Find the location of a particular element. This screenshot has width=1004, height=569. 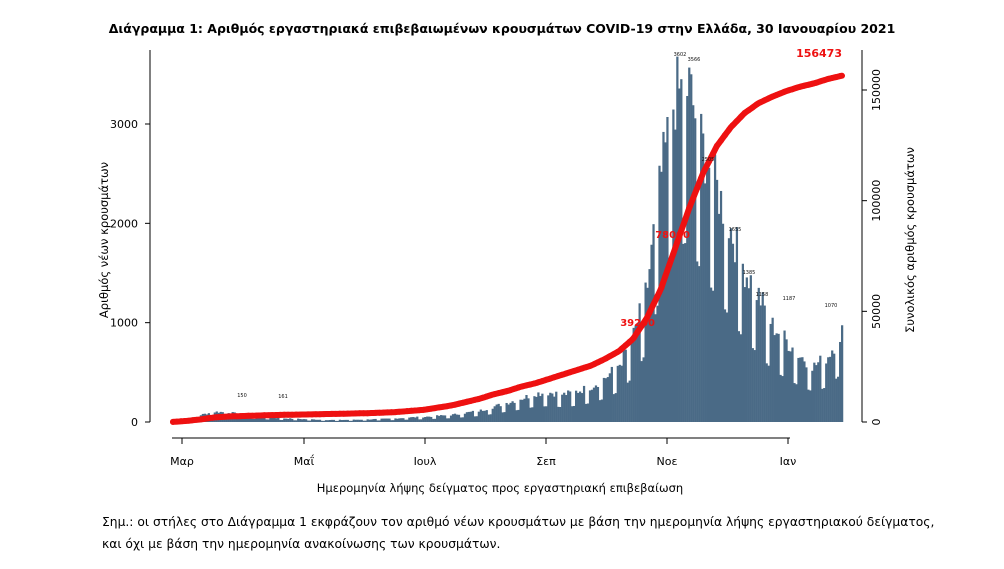

annotation-1070: 1070 is located at coordinates (831, 306).